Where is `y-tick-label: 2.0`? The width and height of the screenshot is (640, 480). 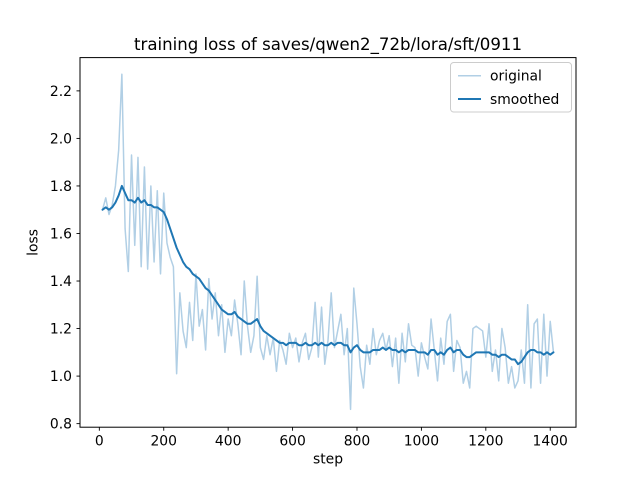
y-tick-label: 2.0 is located at coordinates (61, 139).